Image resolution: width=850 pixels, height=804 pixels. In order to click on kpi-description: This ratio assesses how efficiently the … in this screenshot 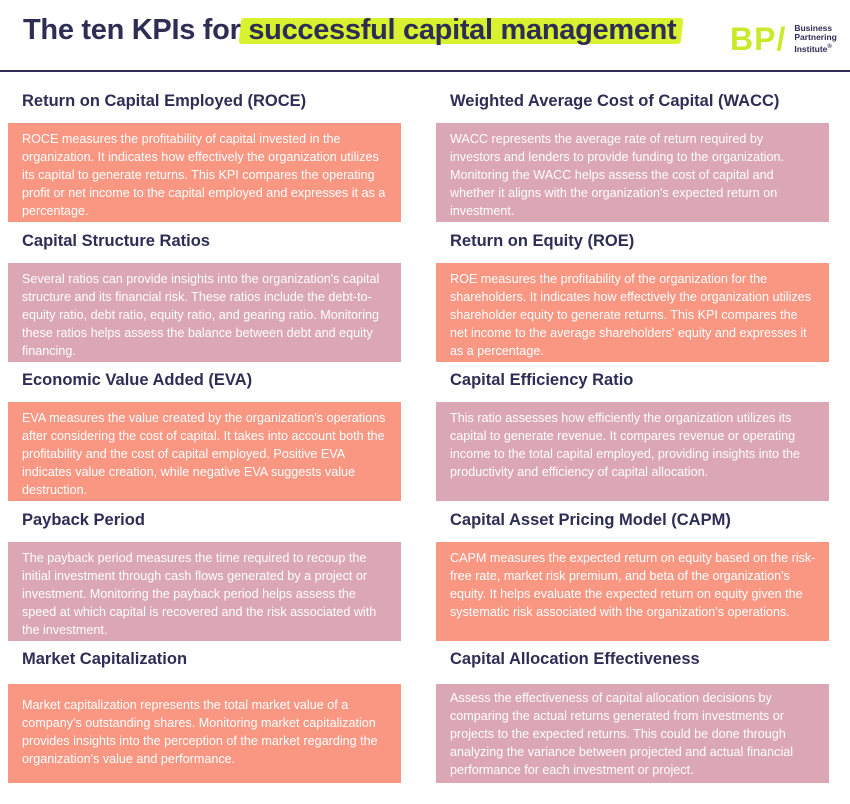, I will do `click(632, 451)`.